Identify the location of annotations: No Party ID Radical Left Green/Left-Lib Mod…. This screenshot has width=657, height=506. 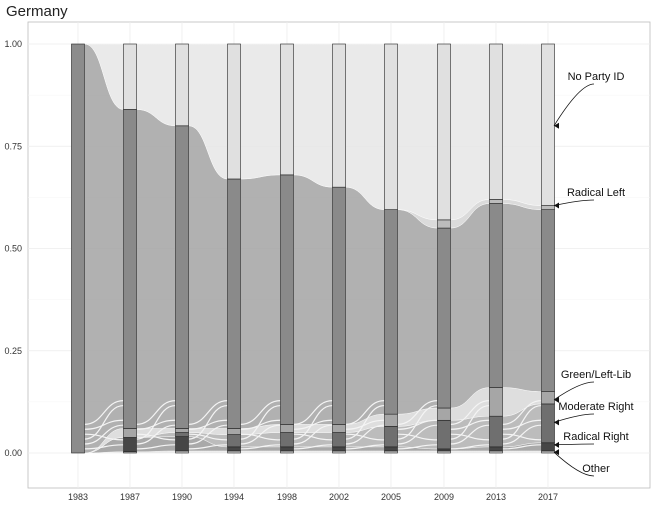
(593, 274).